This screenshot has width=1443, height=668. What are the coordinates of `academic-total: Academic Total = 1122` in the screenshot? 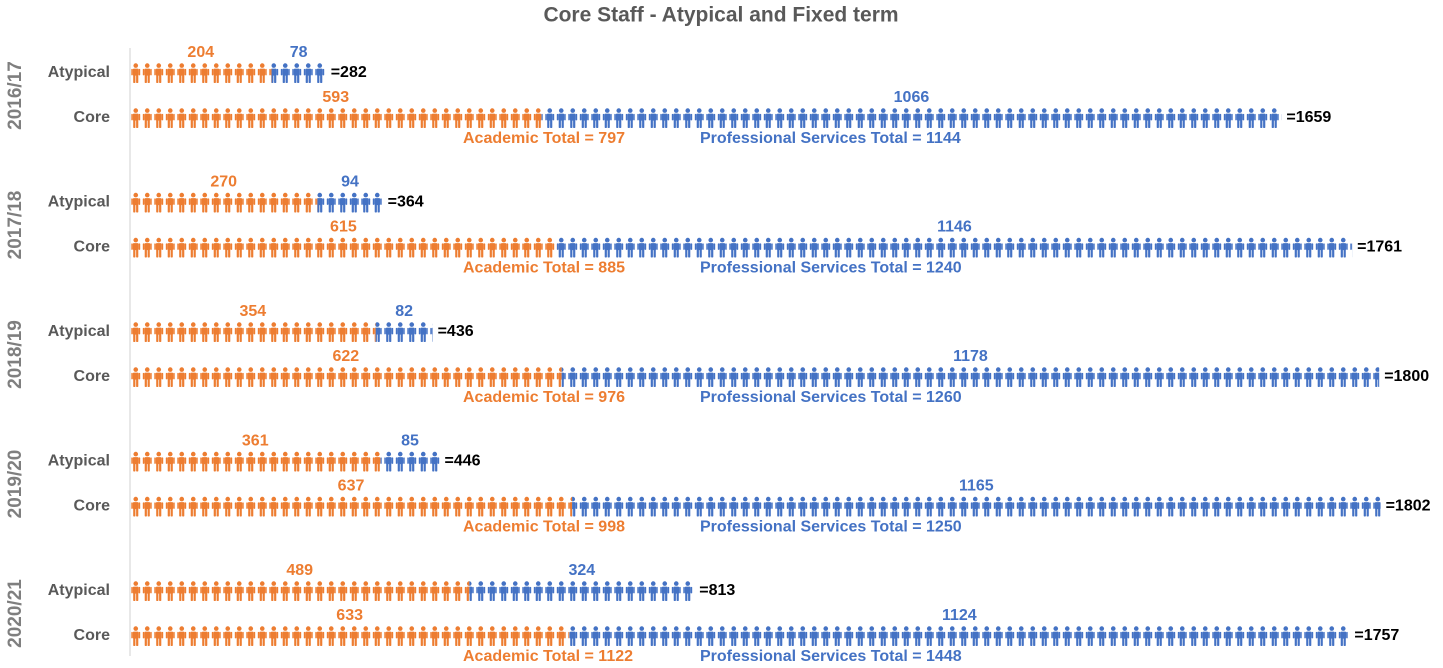 It's located at (548, 656).